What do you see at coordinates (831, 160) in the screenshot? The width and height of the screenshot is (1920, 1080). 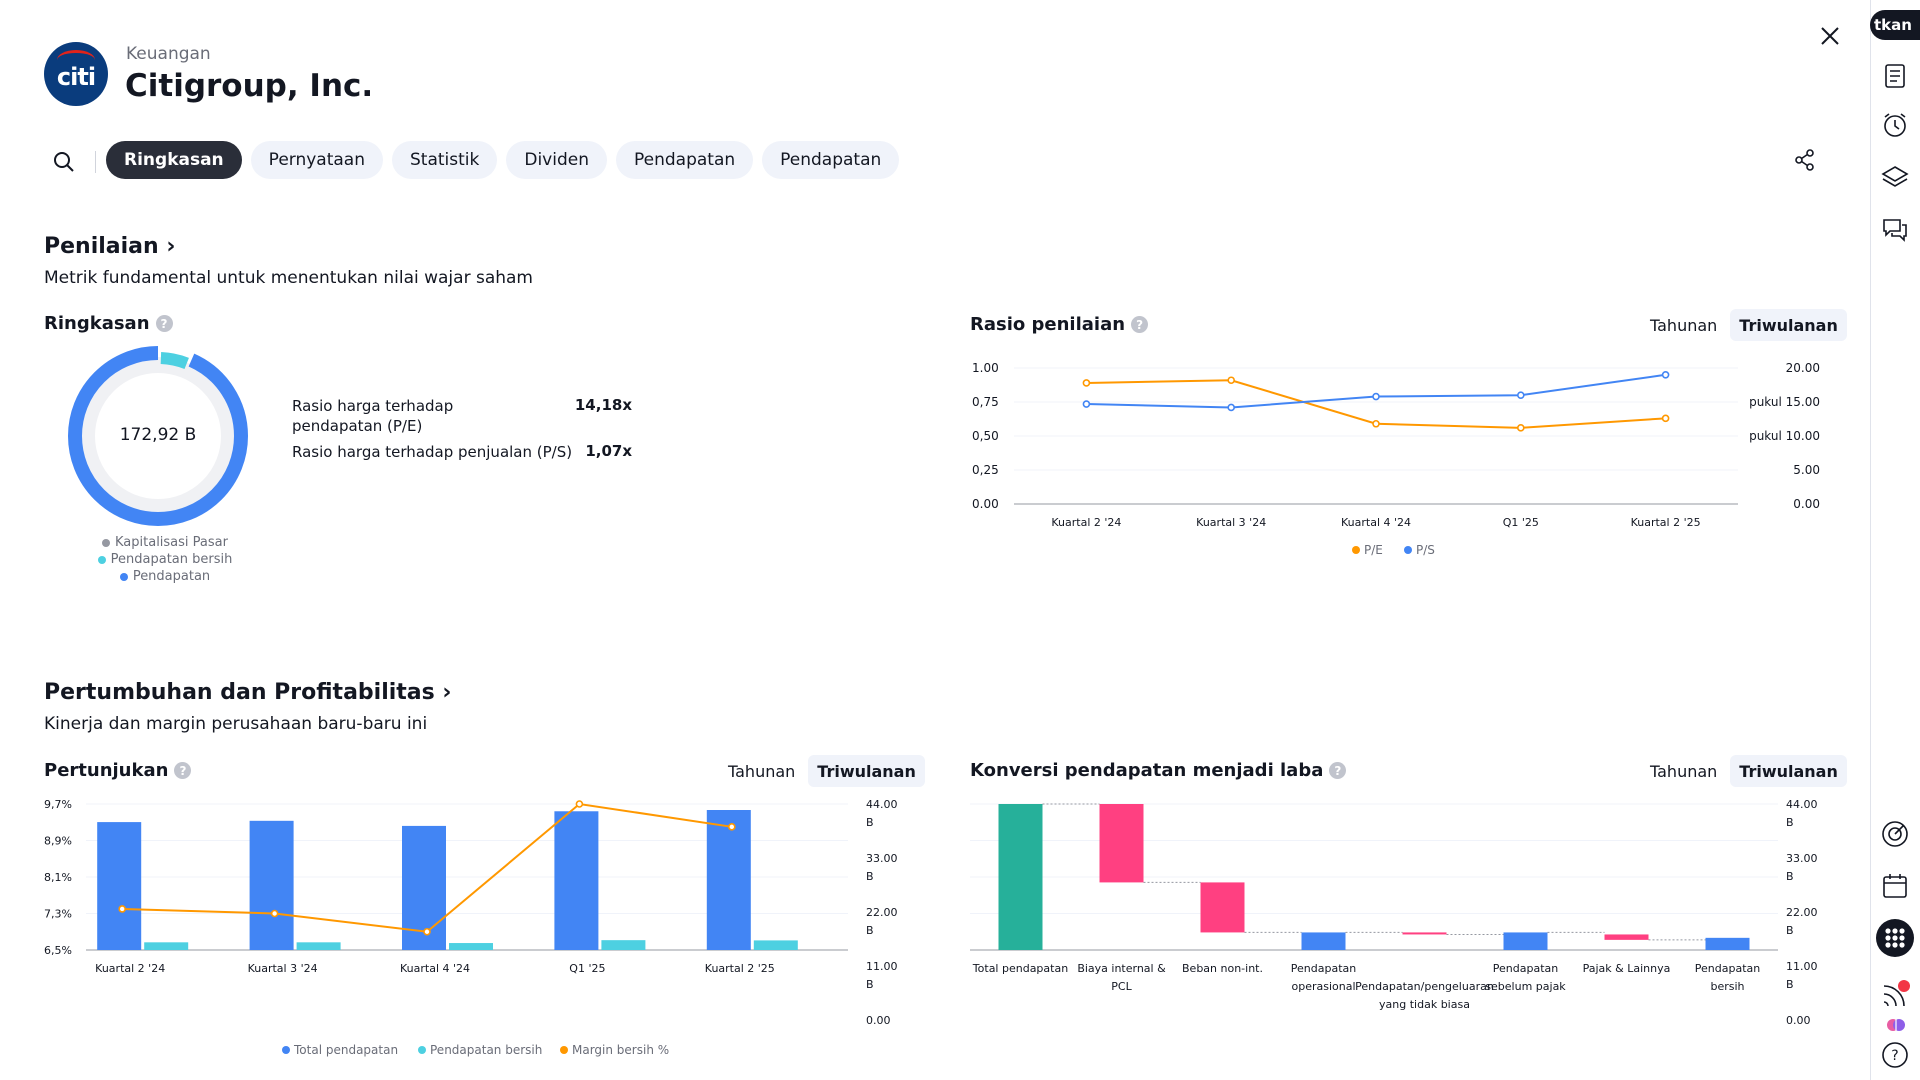 I see `tab-pendapatan-2: Pendapatan` at bounding box center [831, 160].